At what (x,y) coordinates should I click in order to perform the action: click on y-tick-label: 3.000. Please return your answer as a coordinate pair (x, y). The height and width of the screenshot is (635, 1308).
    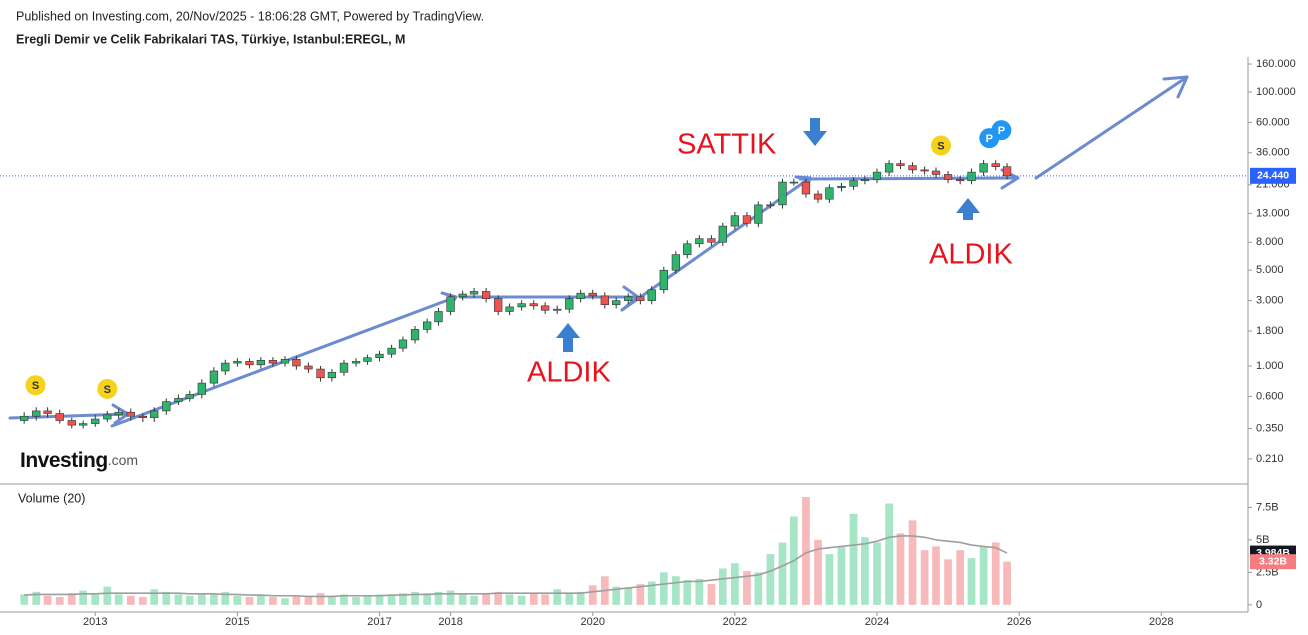
    Looking at the image, I should click on (1270, 301).